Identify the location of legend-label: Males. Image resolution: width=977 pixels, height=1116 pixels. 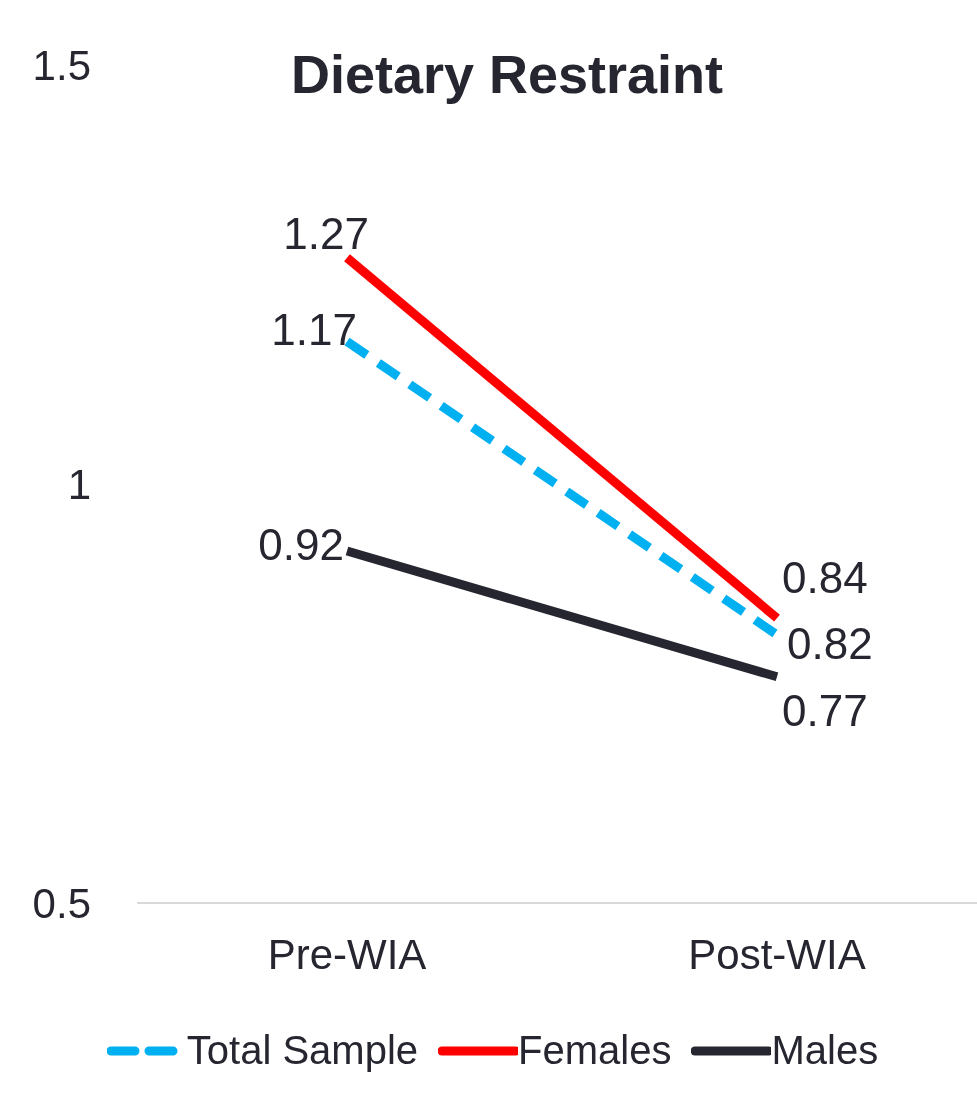
(825, 1050).